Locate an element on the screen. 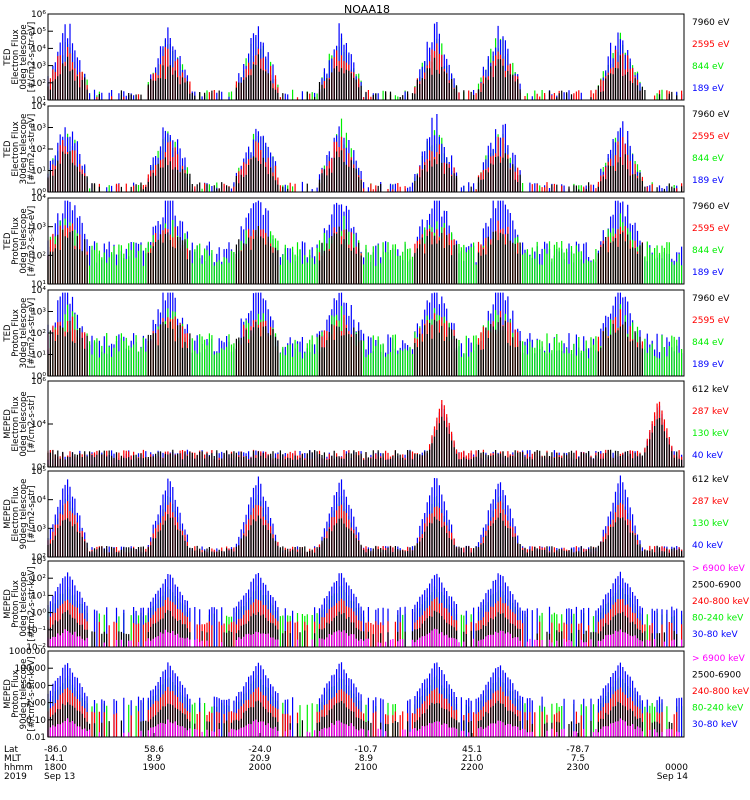 The image size is (750, 800). panel-3-legend-item: 189 eV is located at coordinates (708, 273).